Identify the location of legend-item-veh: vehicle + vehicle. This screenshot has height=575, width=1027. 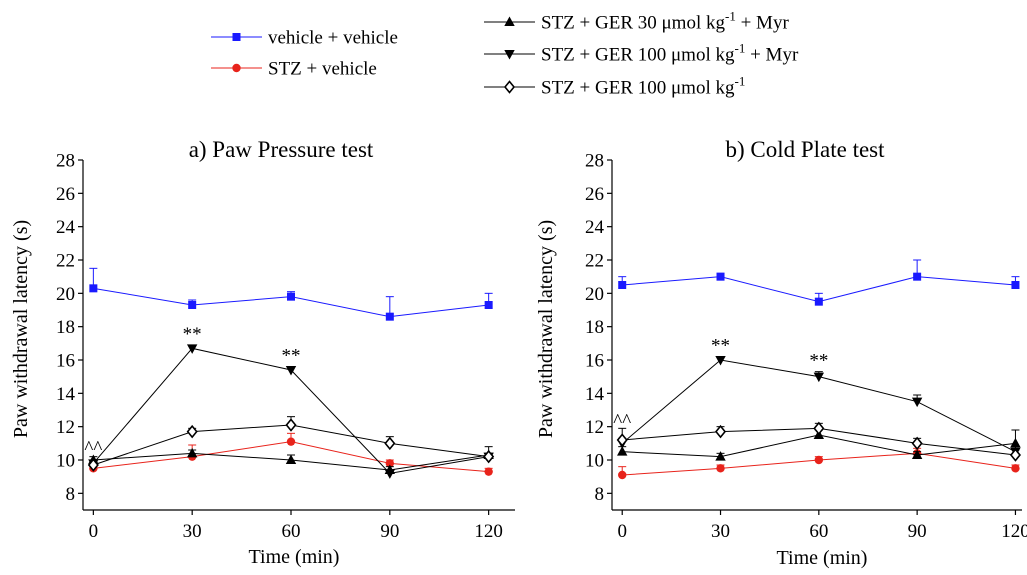
(304, 38).